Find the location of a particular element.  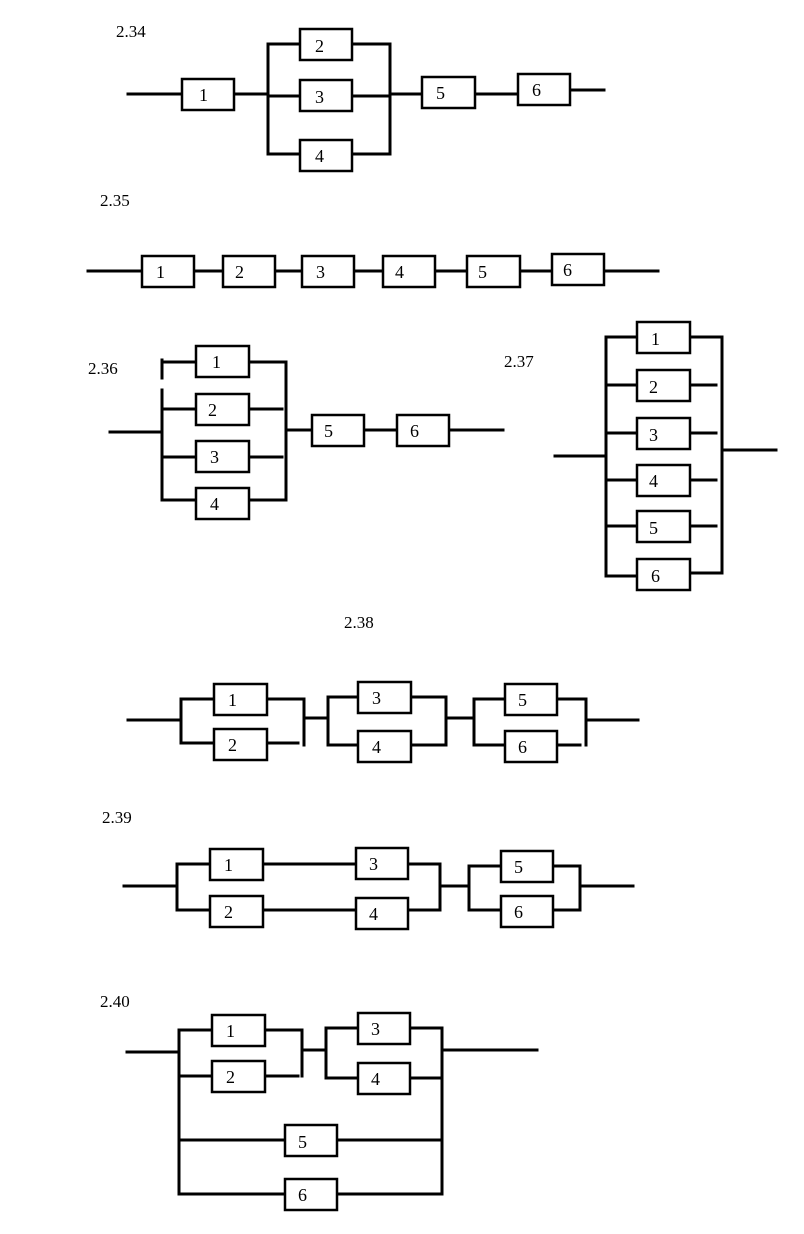

diagram-2-39: 2.39 1 2 3 4 5 6 is located at coordinates (368, 869).